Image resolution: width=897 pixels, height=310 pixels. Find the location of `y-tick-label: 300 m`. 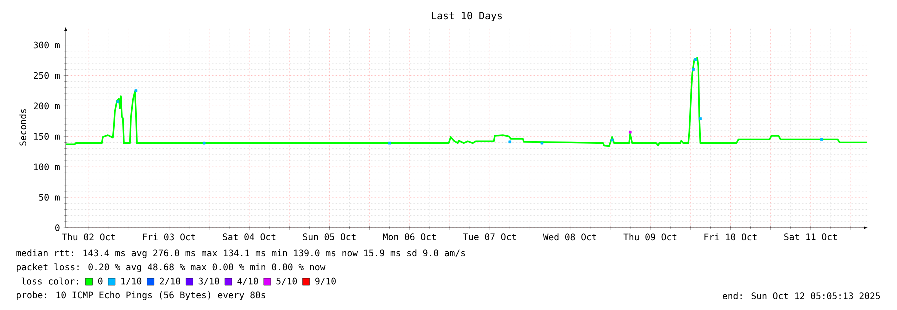

y-tick-label: 300 m is located at coordinates (47, 45).